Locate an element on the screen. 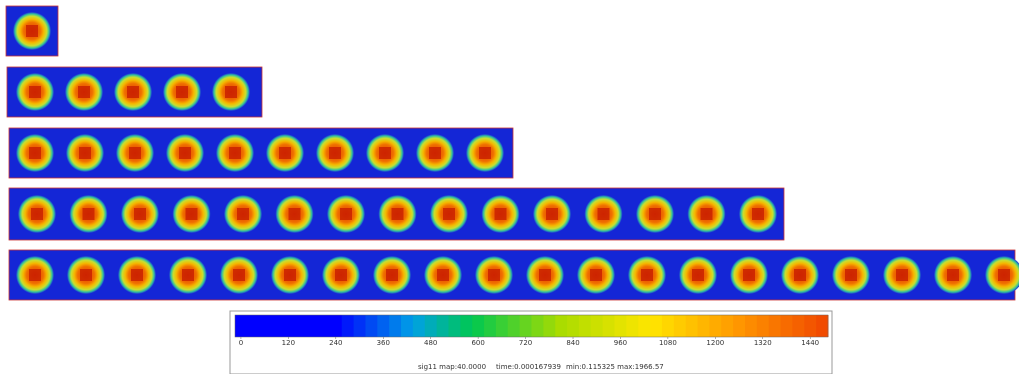  colorbar-outline is located at coordinates (531, 326).